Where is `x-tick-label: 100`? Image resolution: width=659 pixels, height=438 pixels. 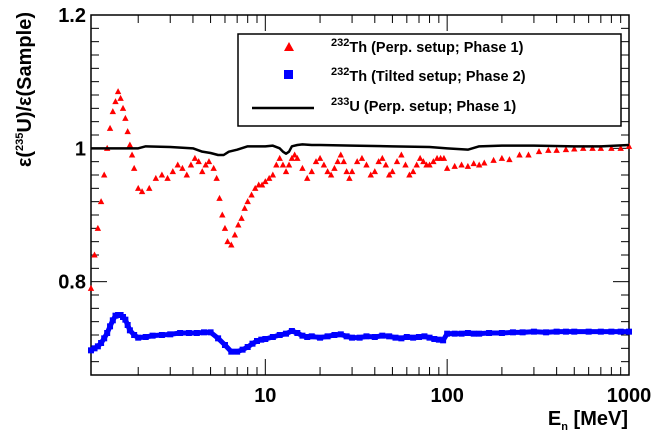
x-tick-label: 100 is located at coordinates (446, 396).